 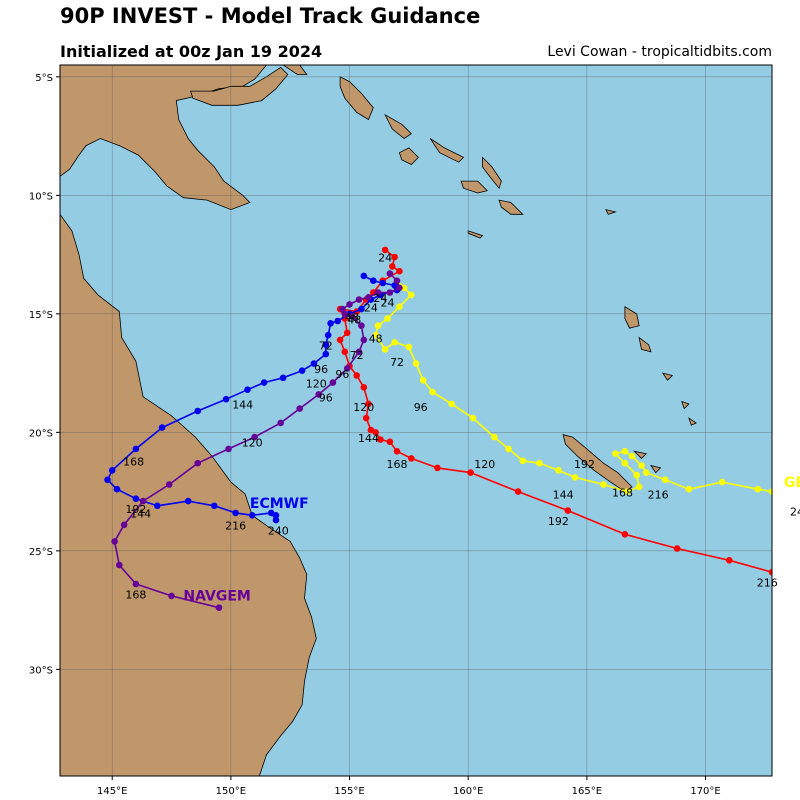 I want to click on ecmwf-hour-label: 120, so click(x=316, y=383).